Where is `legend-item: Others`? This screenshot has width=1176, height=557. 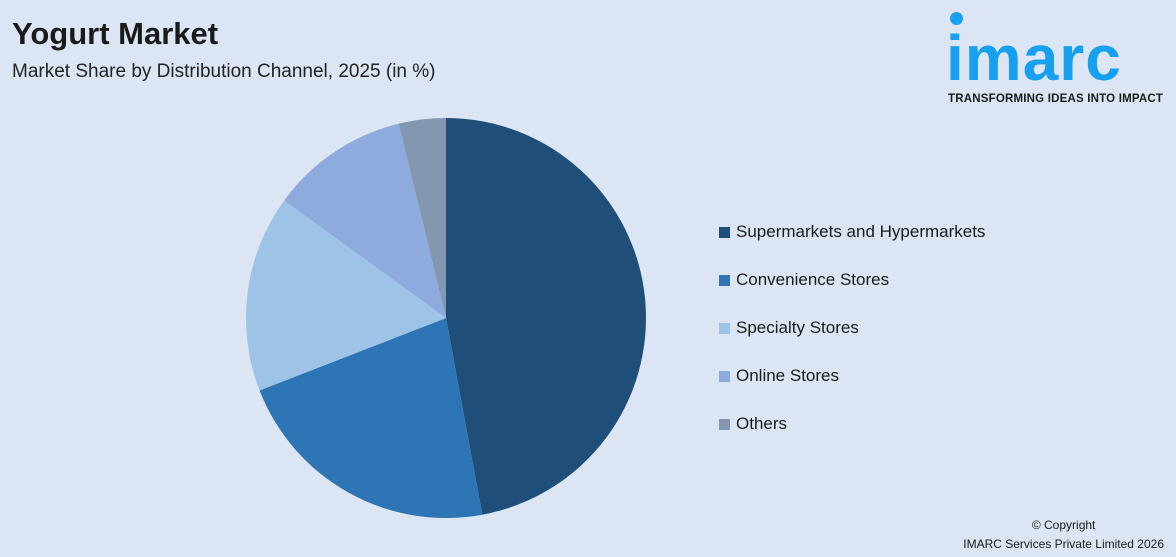 legend-item: Others is located at coordinates (852, 424).